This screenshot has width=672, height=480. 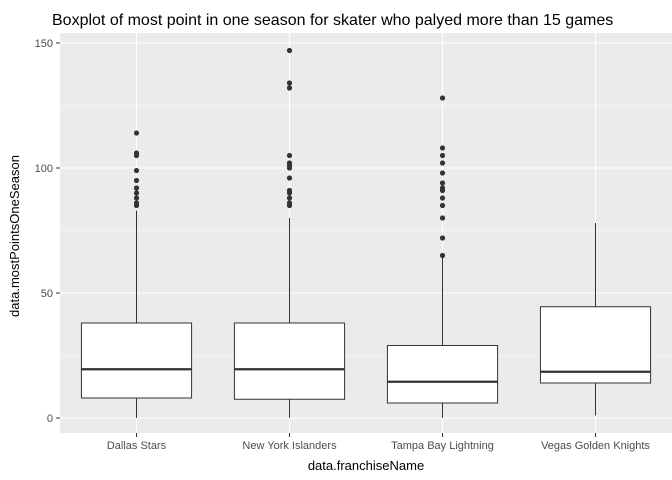 I want to click on y-tick-label: 50, so click(x=47, y=294).